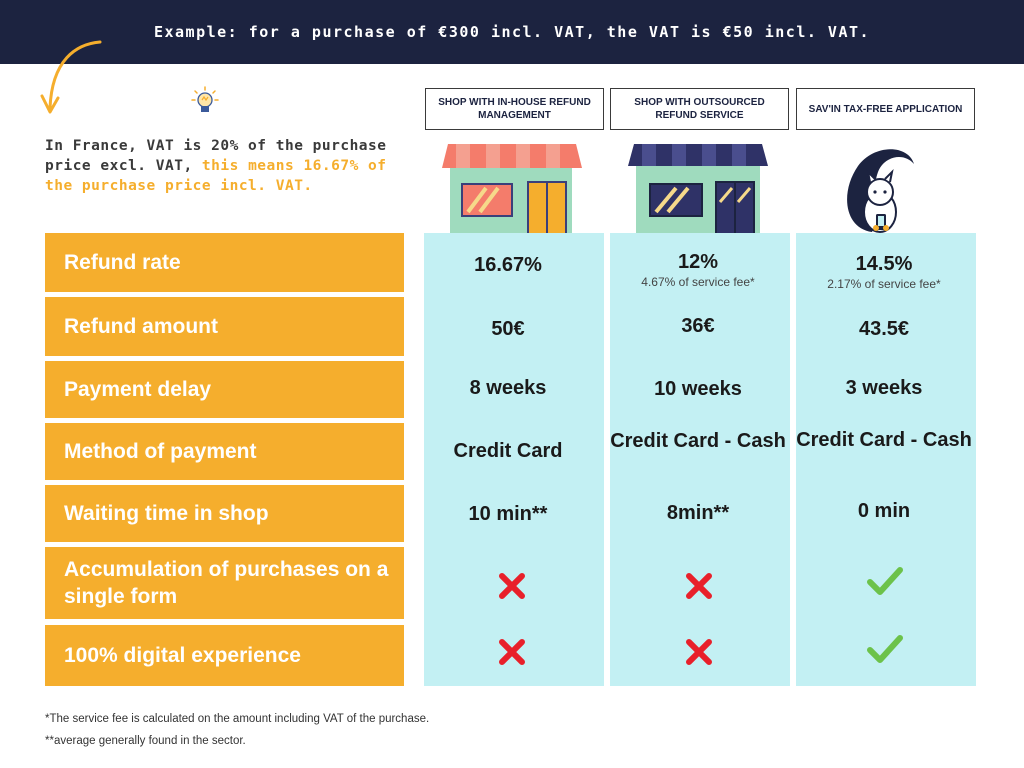  Describe the element at coordinates (224, 389) in the screenshot. I see `row-label-payment-delay: Payment delay` at that location.